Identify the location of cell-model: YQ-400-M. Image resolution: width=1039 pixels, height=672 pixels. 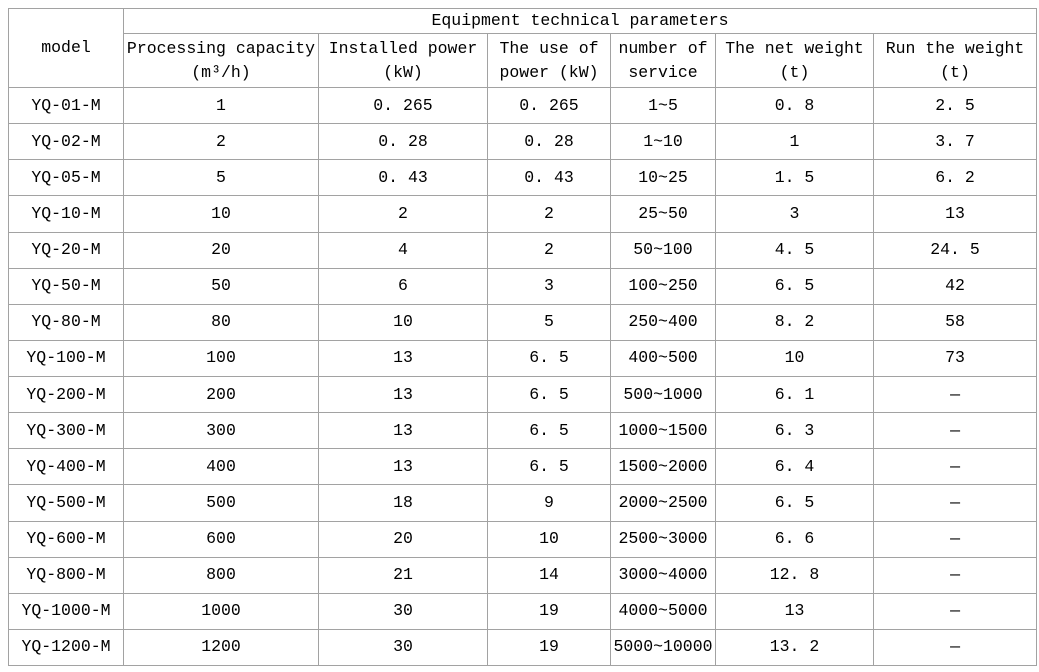
(66, 467).